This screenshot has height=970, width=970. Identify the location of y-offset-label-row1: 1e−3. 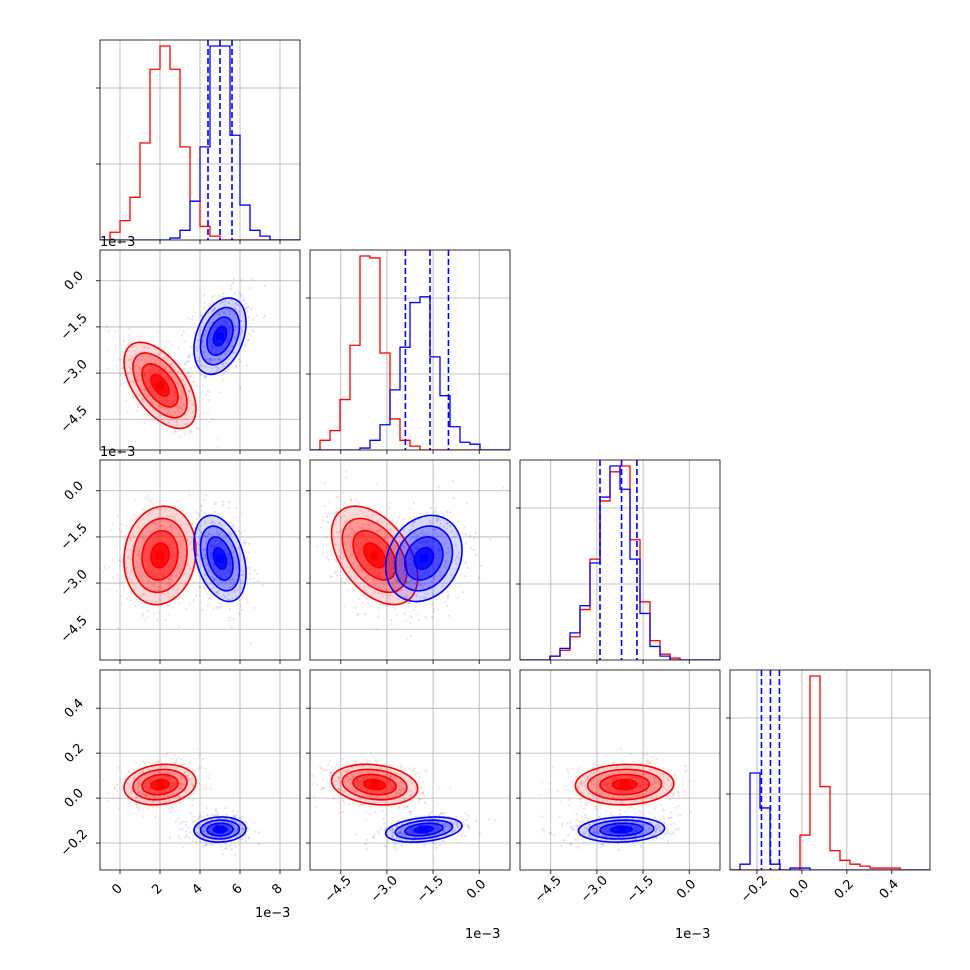
(117, 242).